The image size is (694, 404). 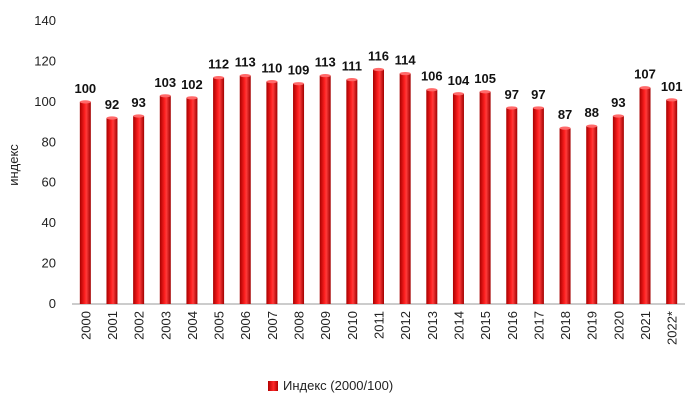 I want to click on x-tick-label: 2002, so click(x=139, y=325).